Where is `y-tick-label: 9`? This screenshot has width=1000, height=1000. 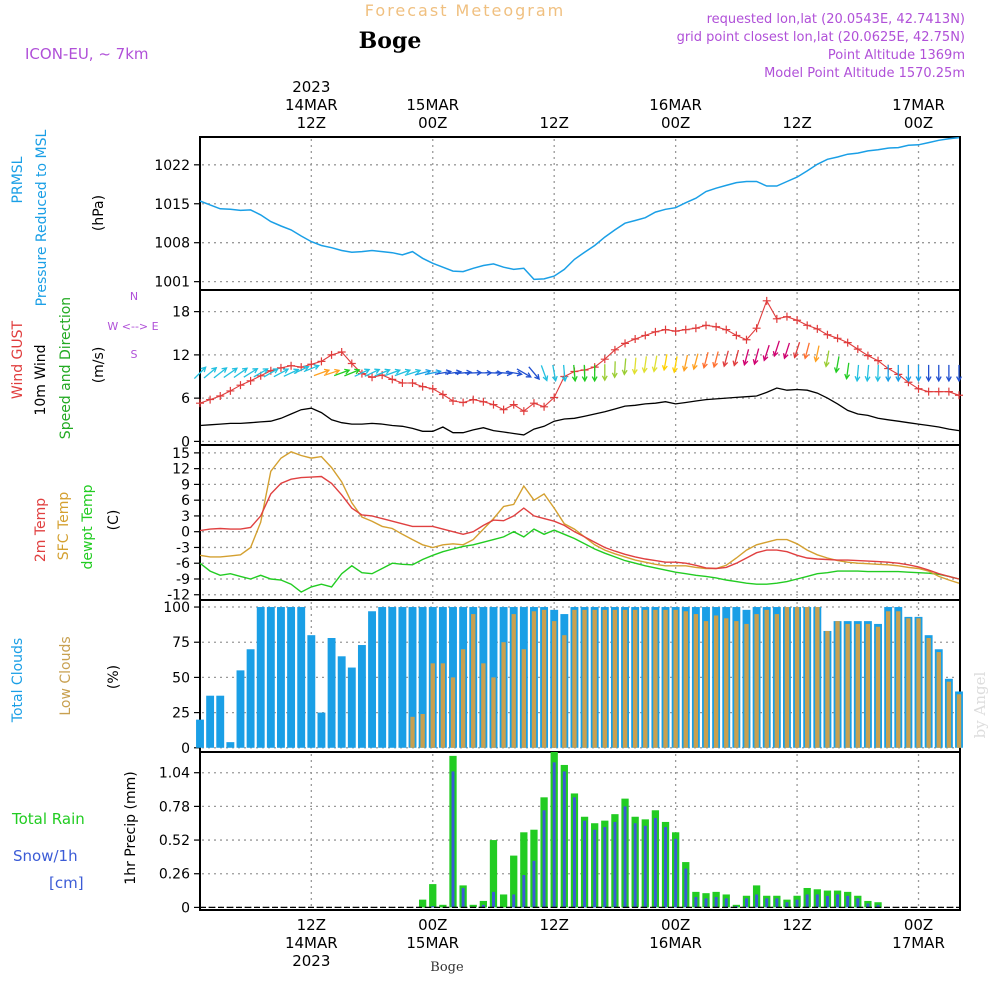
y-tick-label: 9 is located at coordinates (185, 485).